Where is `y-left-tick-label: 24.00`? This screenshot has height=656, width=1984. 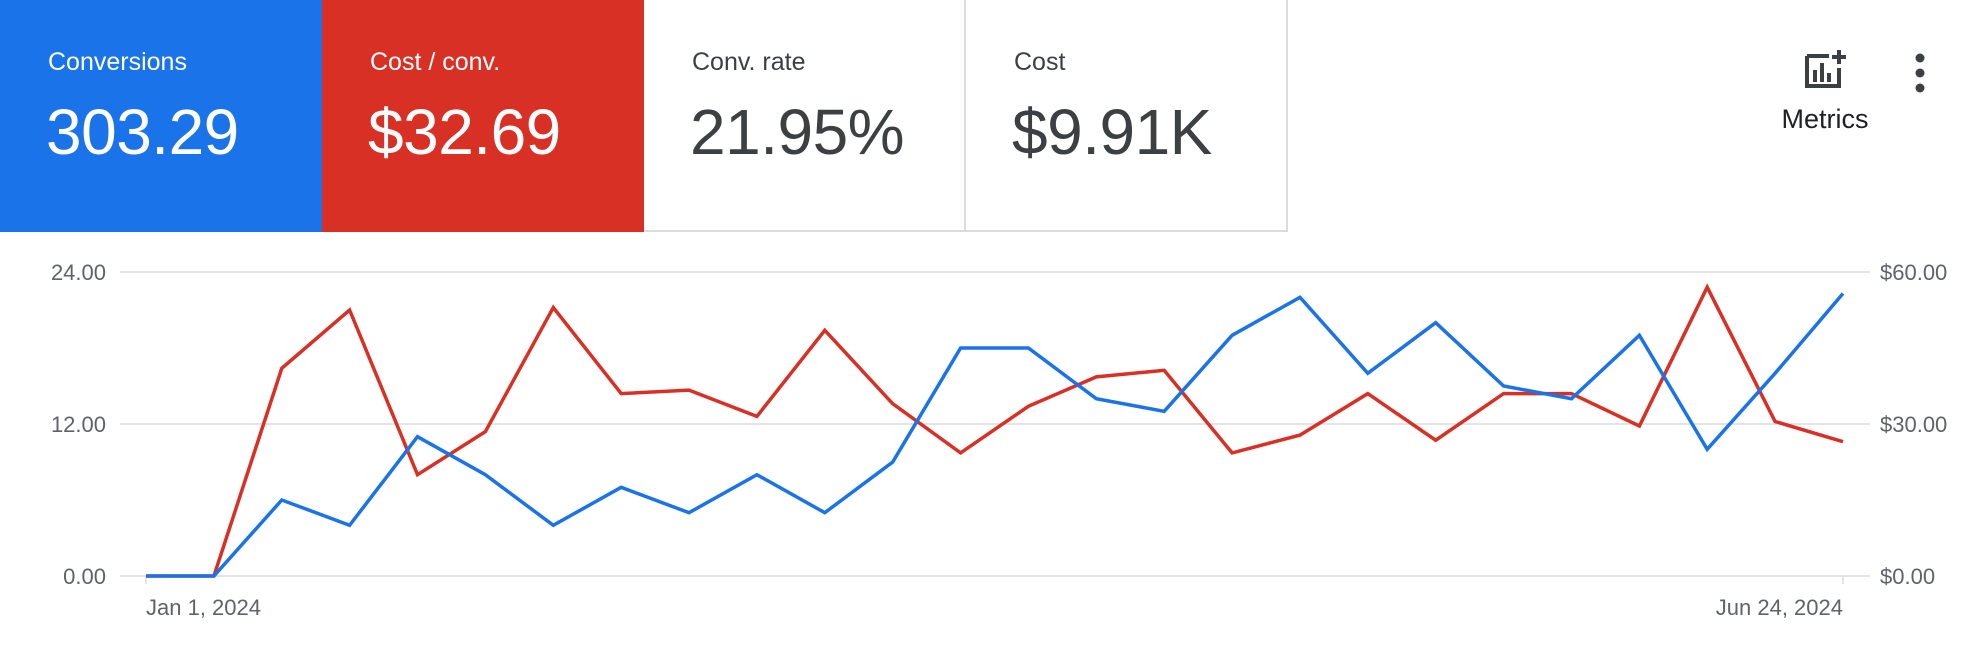
y-left-tick-label: 24.00 is located at coordinates (78, 272).